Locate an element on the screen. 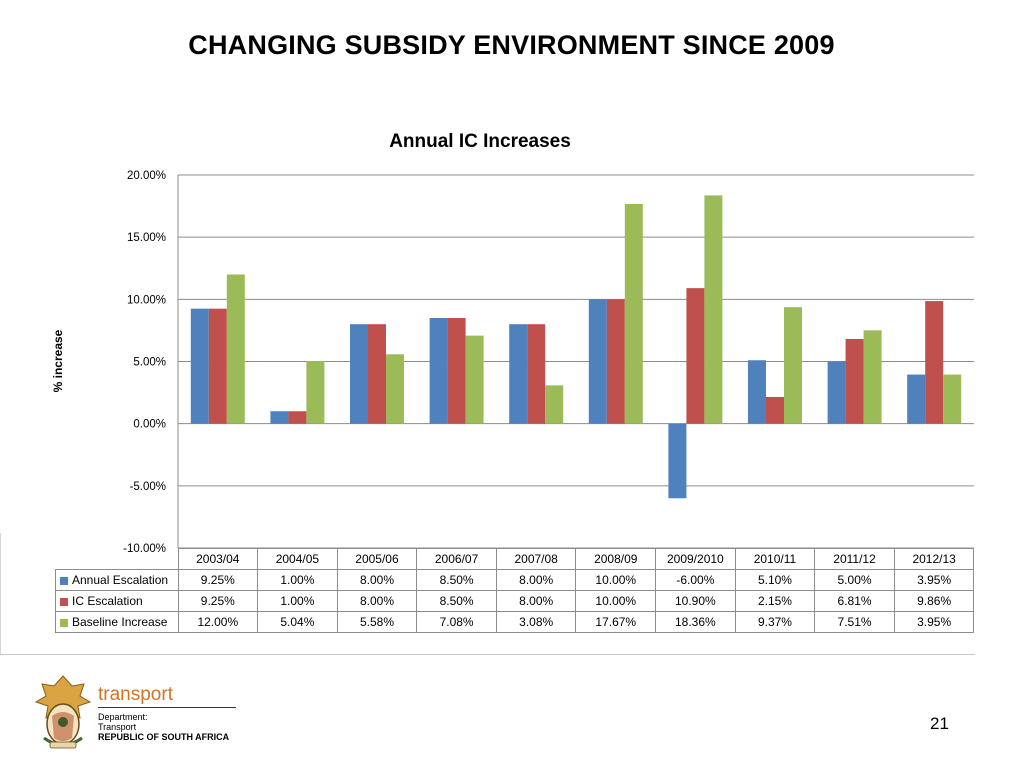 This screenshot has width=1023, height=776. data-value: 10.90% is located at coordinates (695, 601).